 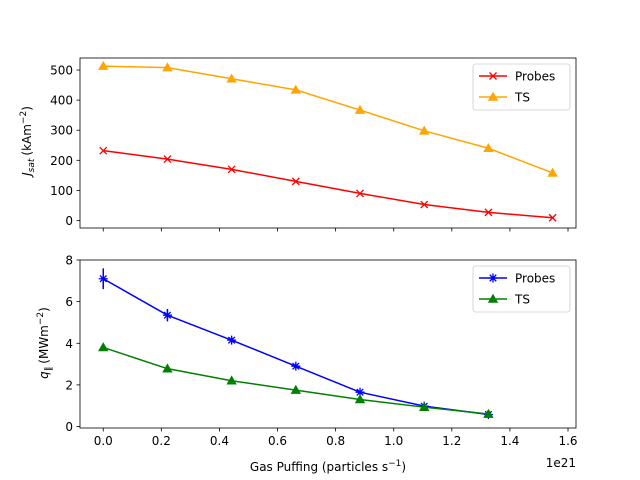 What do you see at coordinates (103, 441) in the screenshot?
I see `x-tick-label: 0.0` at bounding box center [103, 441].